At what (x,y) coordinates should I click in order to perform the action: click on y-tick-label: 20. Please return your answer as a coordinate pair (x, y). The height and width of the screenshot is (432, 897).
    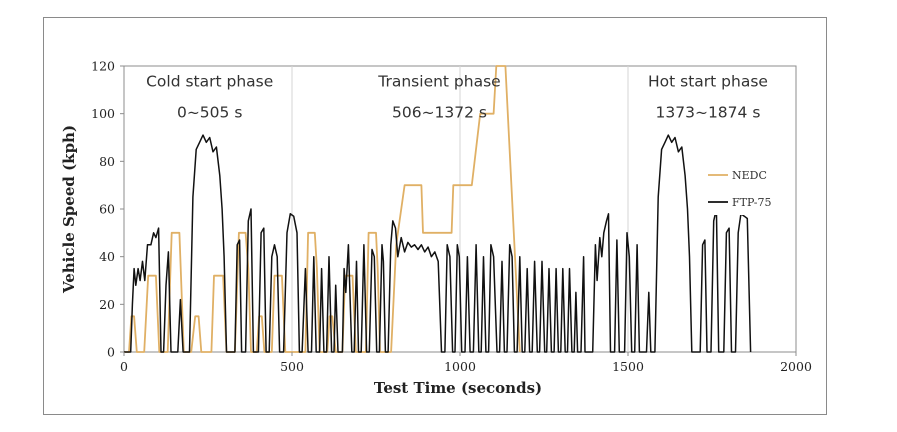
    Looking at the image, I should click on (107, 304).